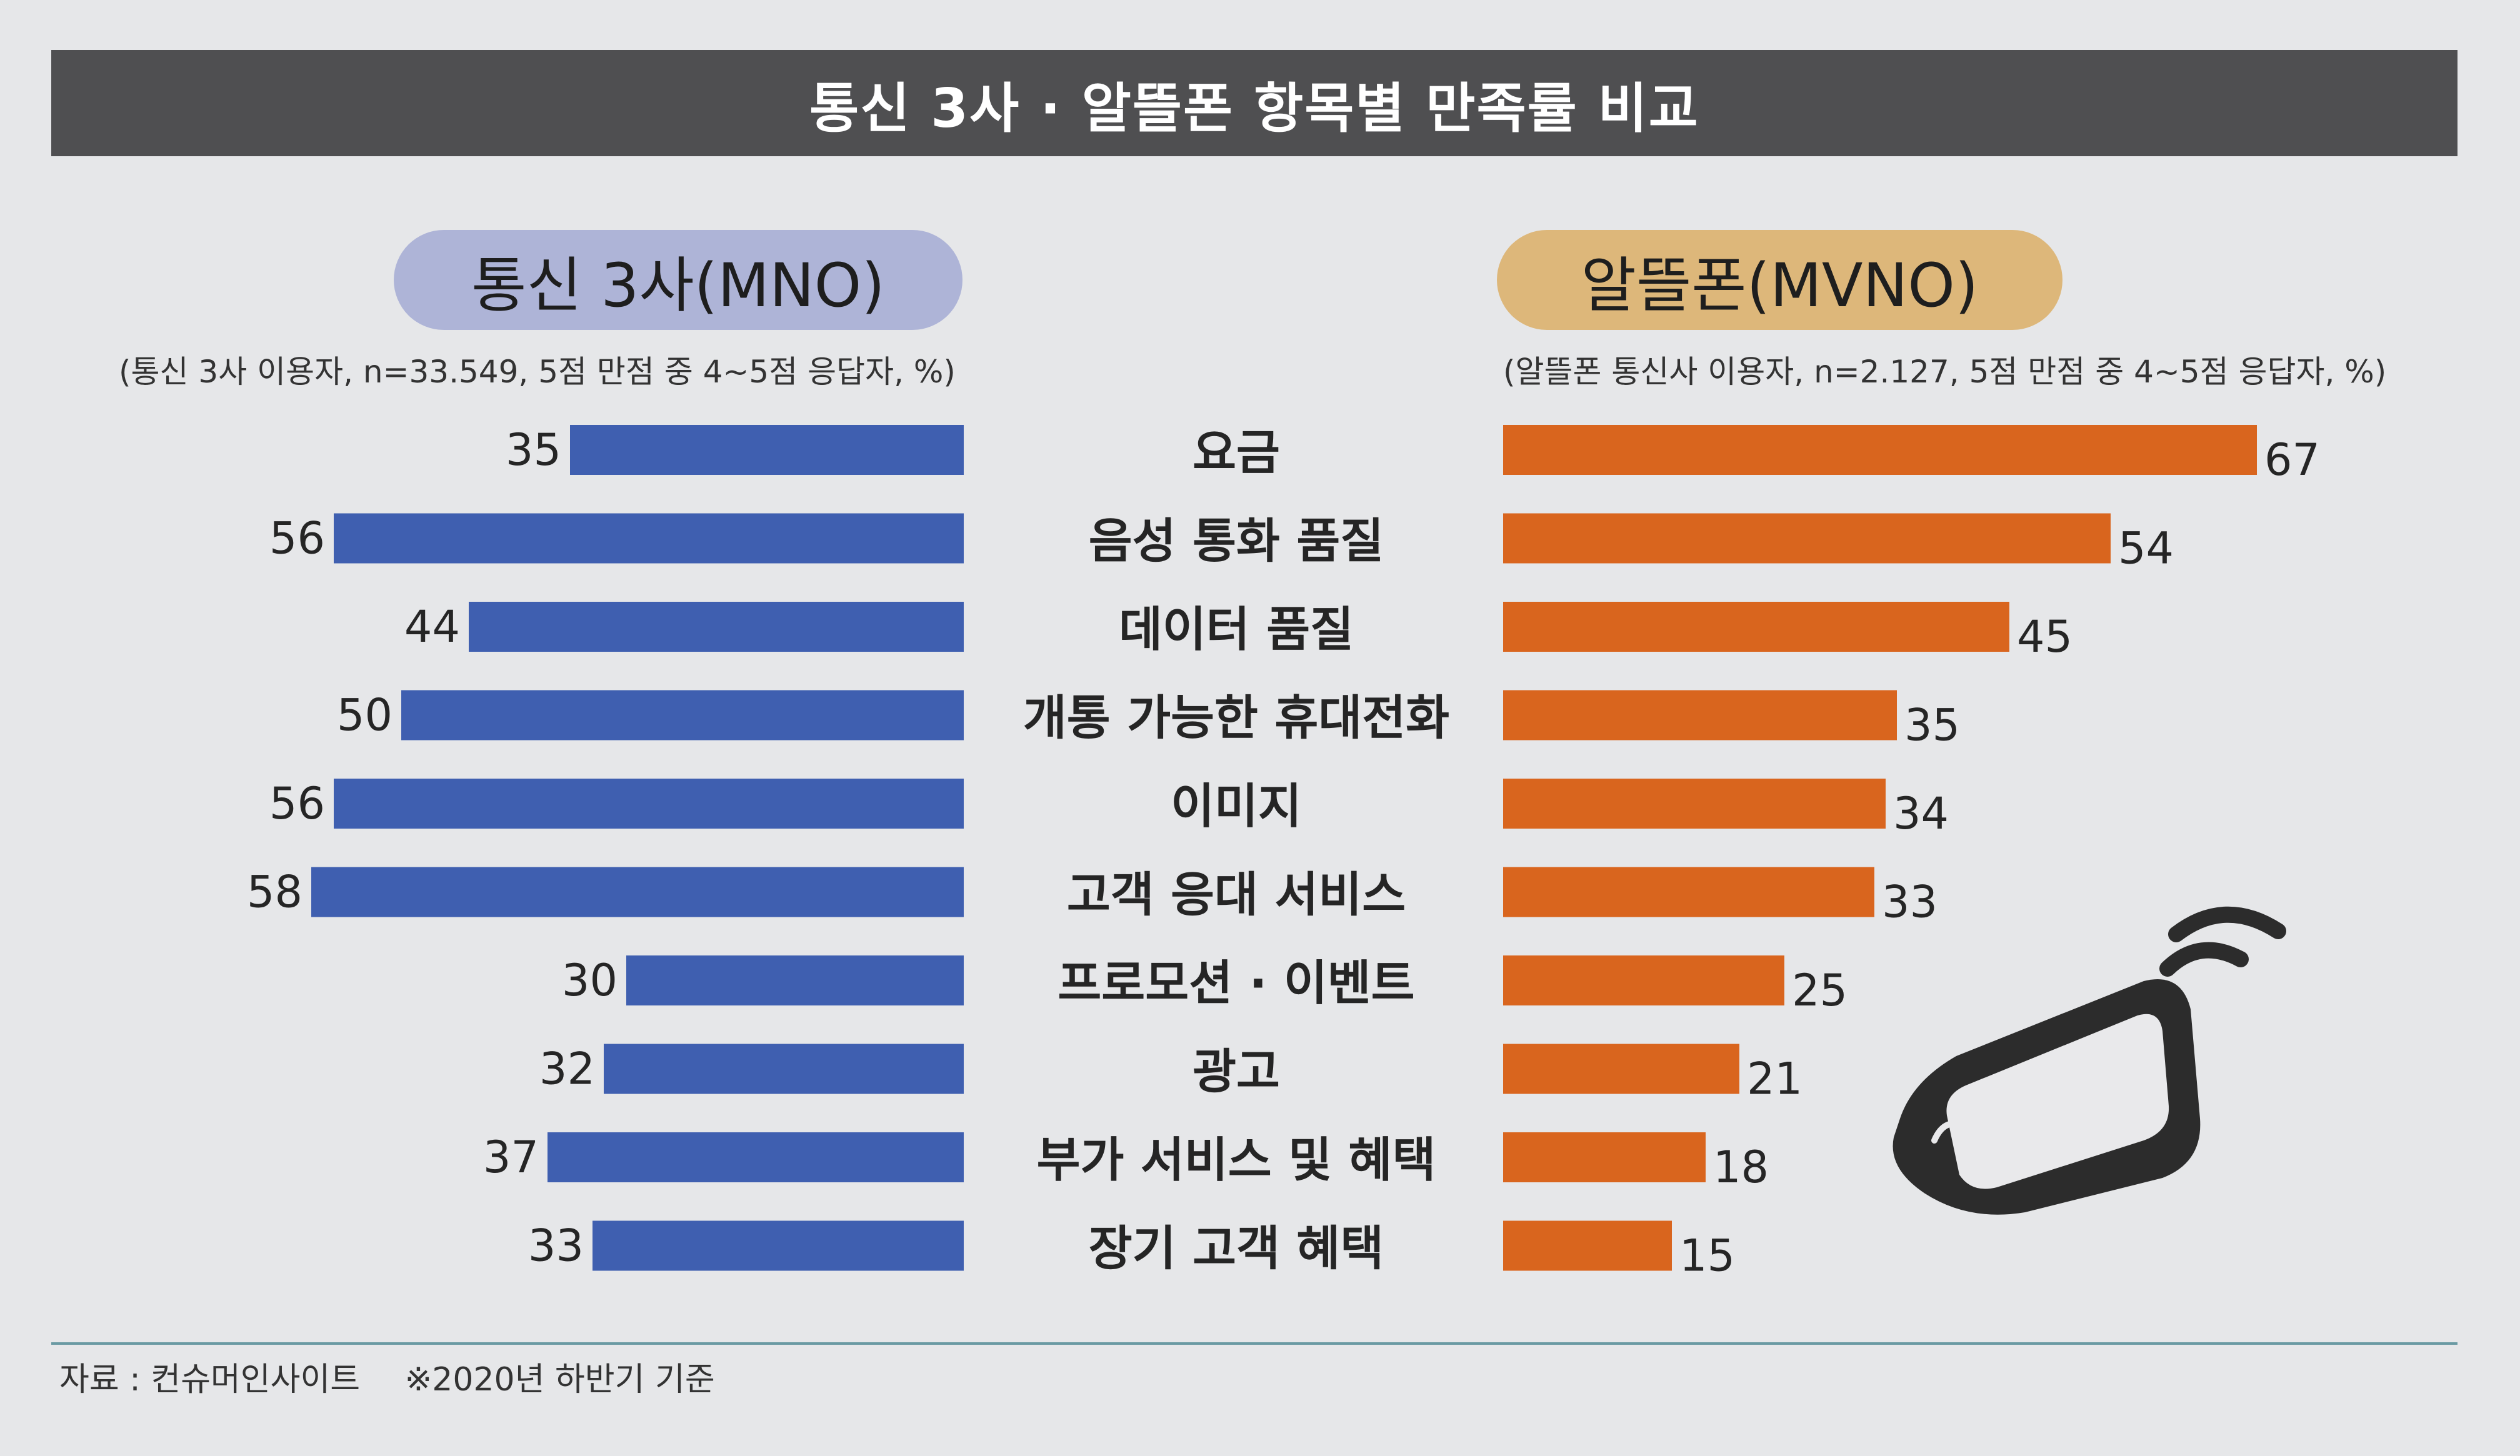 This screenshot has height=1456, width=2520. Describe the element at coordinates (2045, 636) in the screenshot. I see `mvno-value-label: 45` at that location.